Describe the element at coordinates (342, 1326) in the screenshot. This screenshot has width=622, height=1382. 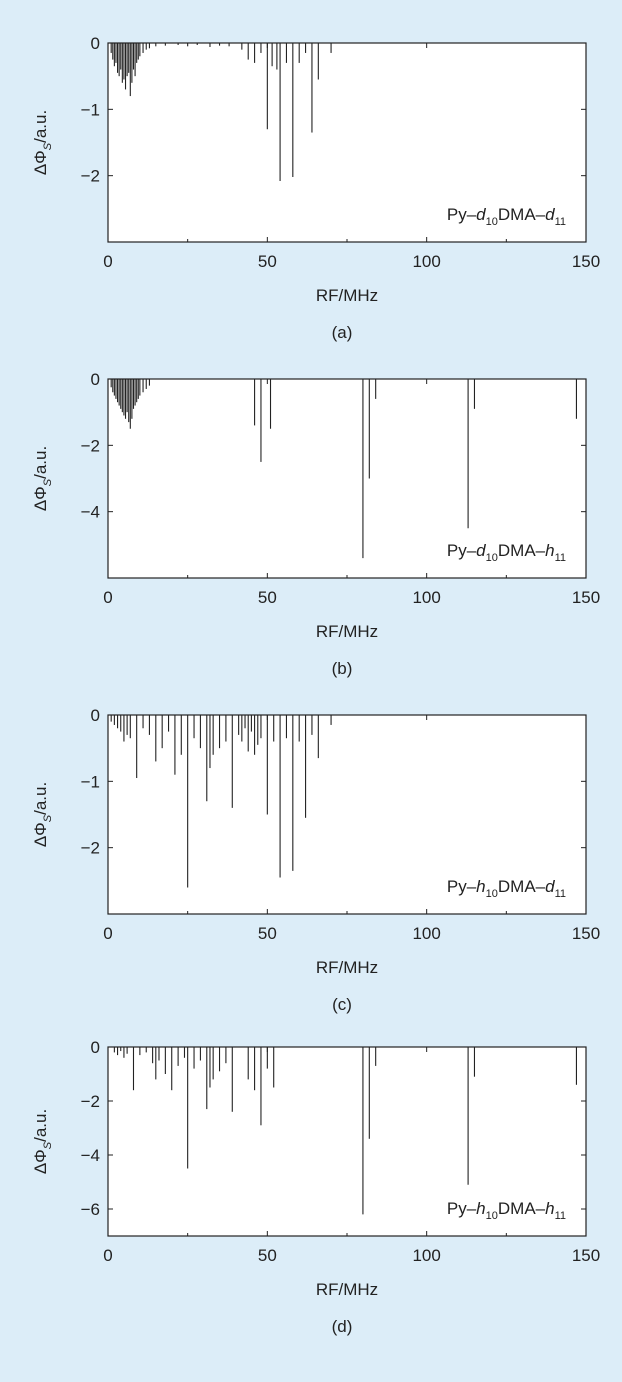
I see `panel-label: (d)` at that location.